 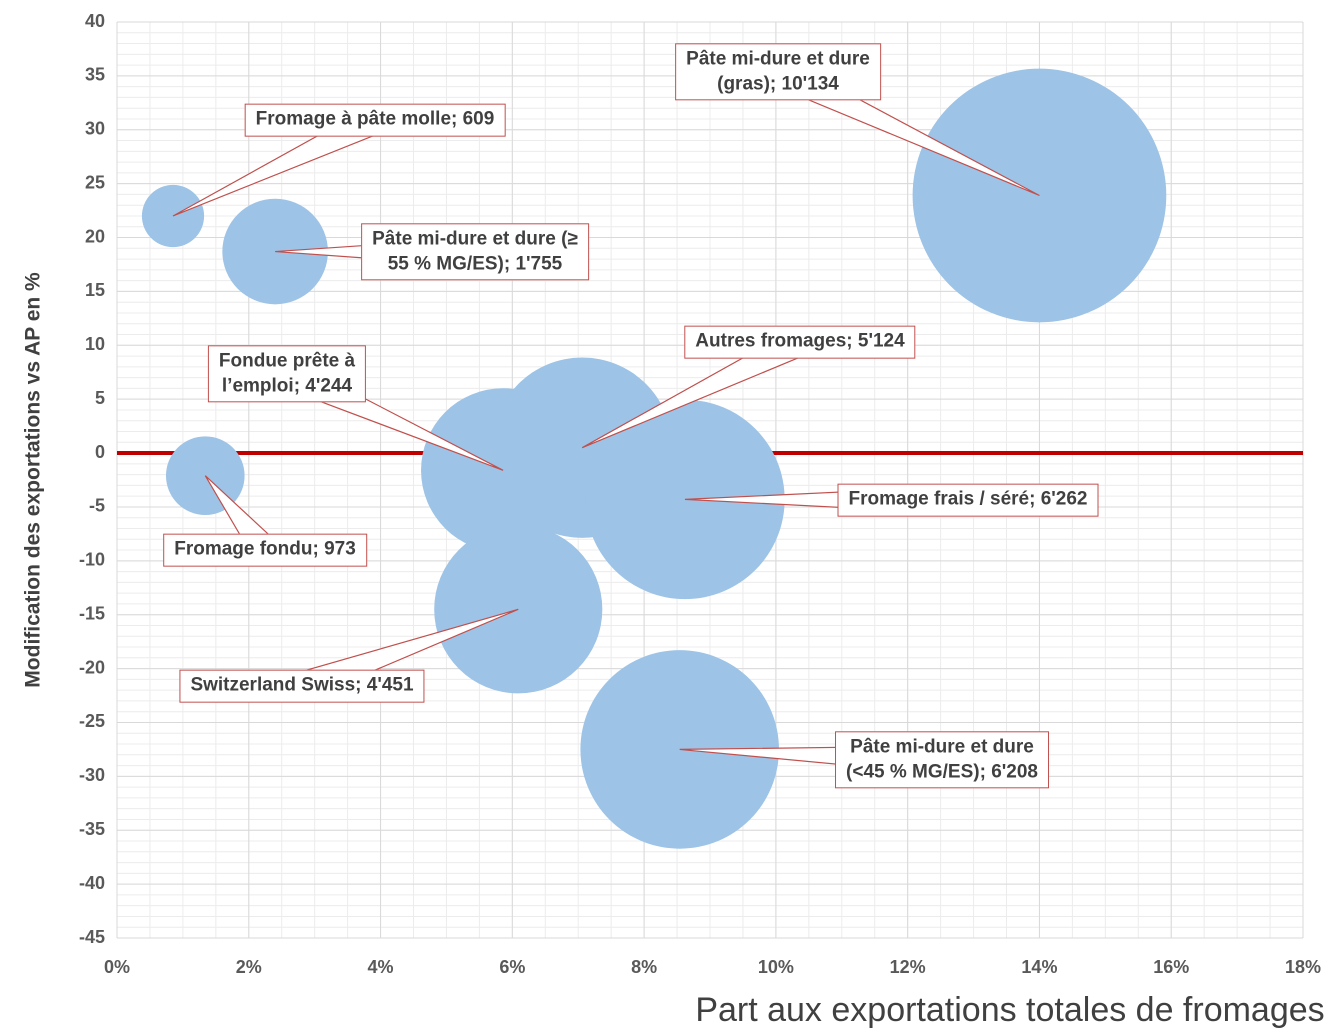 What do you see at coordinates (33, 480) in the screenshot?
I see `y-axis-label: Modification des exportations vs AP en %` at bounding box center [33, 480].